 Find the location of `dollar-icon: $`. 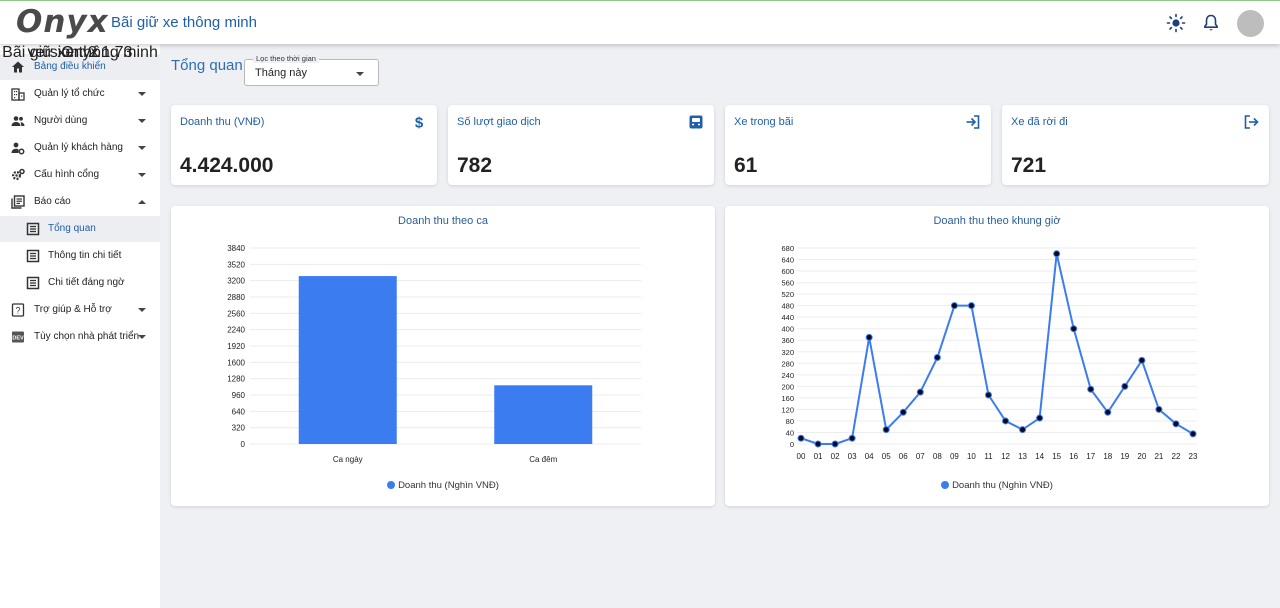

dollar-icon: $ is located at coordinates (419, 123).